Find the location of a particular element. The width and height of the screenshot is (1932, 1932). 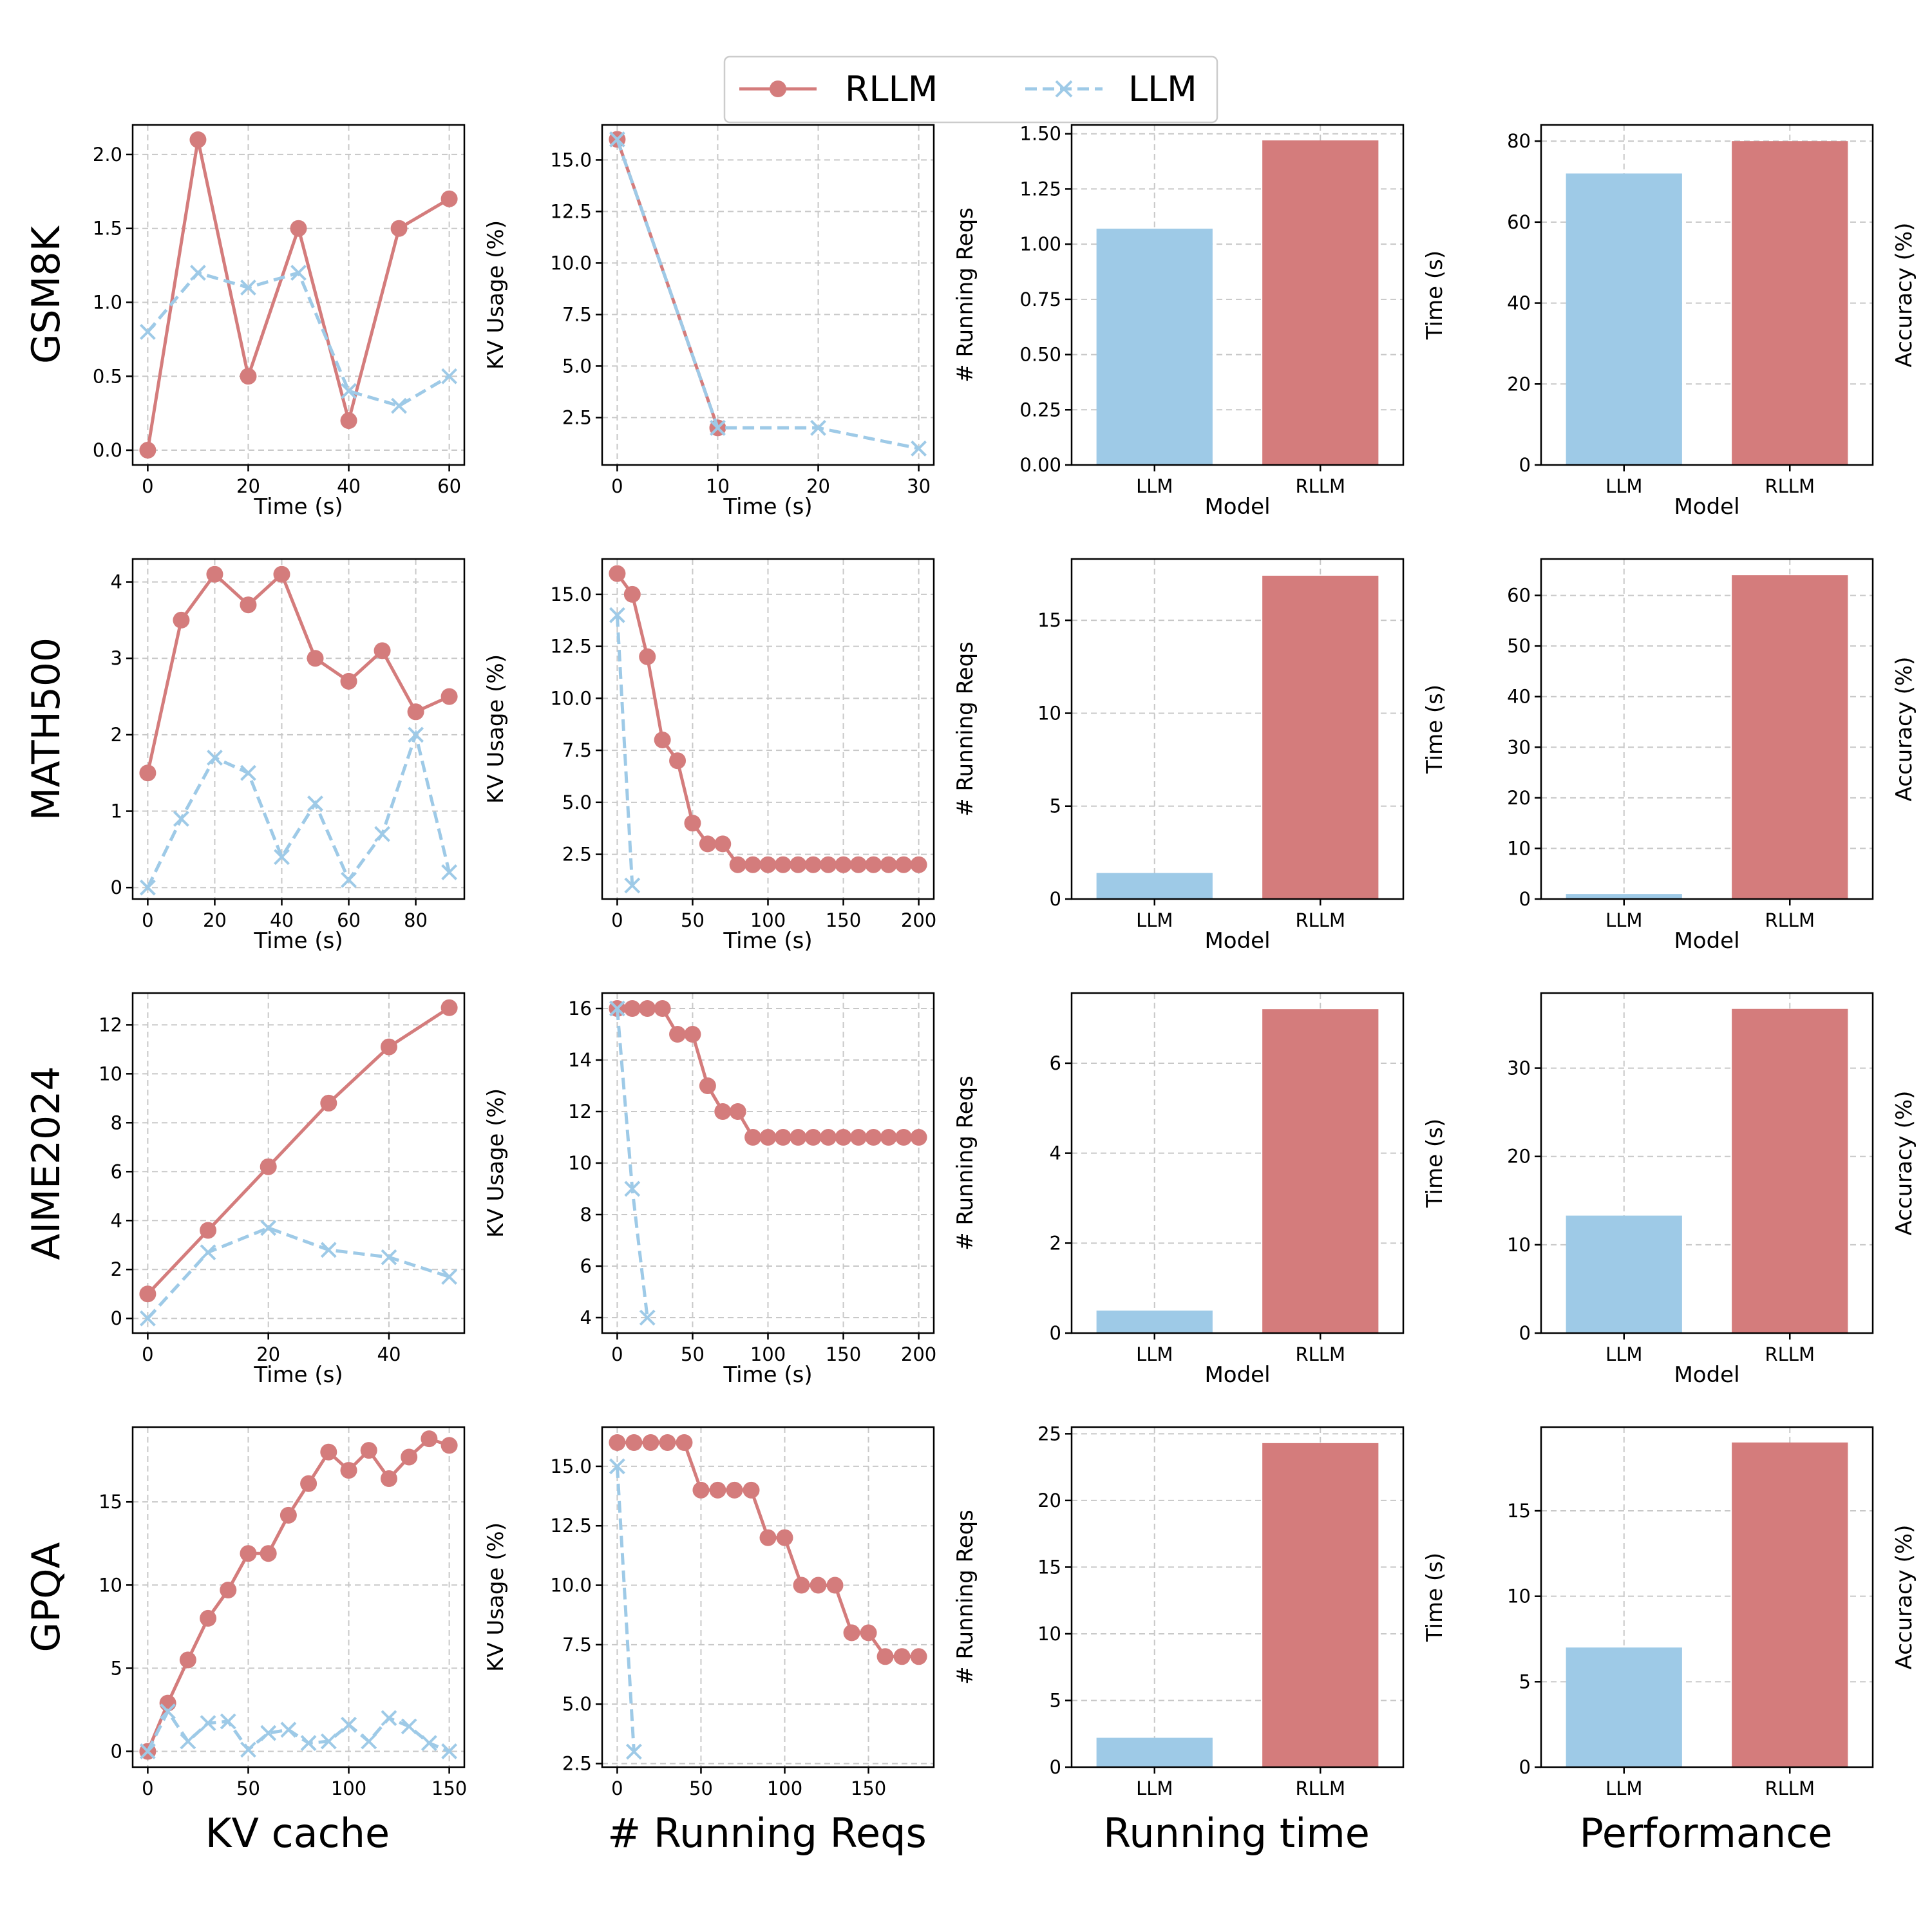

x-tick-label: 200 is located at coordinates (918, 1354).